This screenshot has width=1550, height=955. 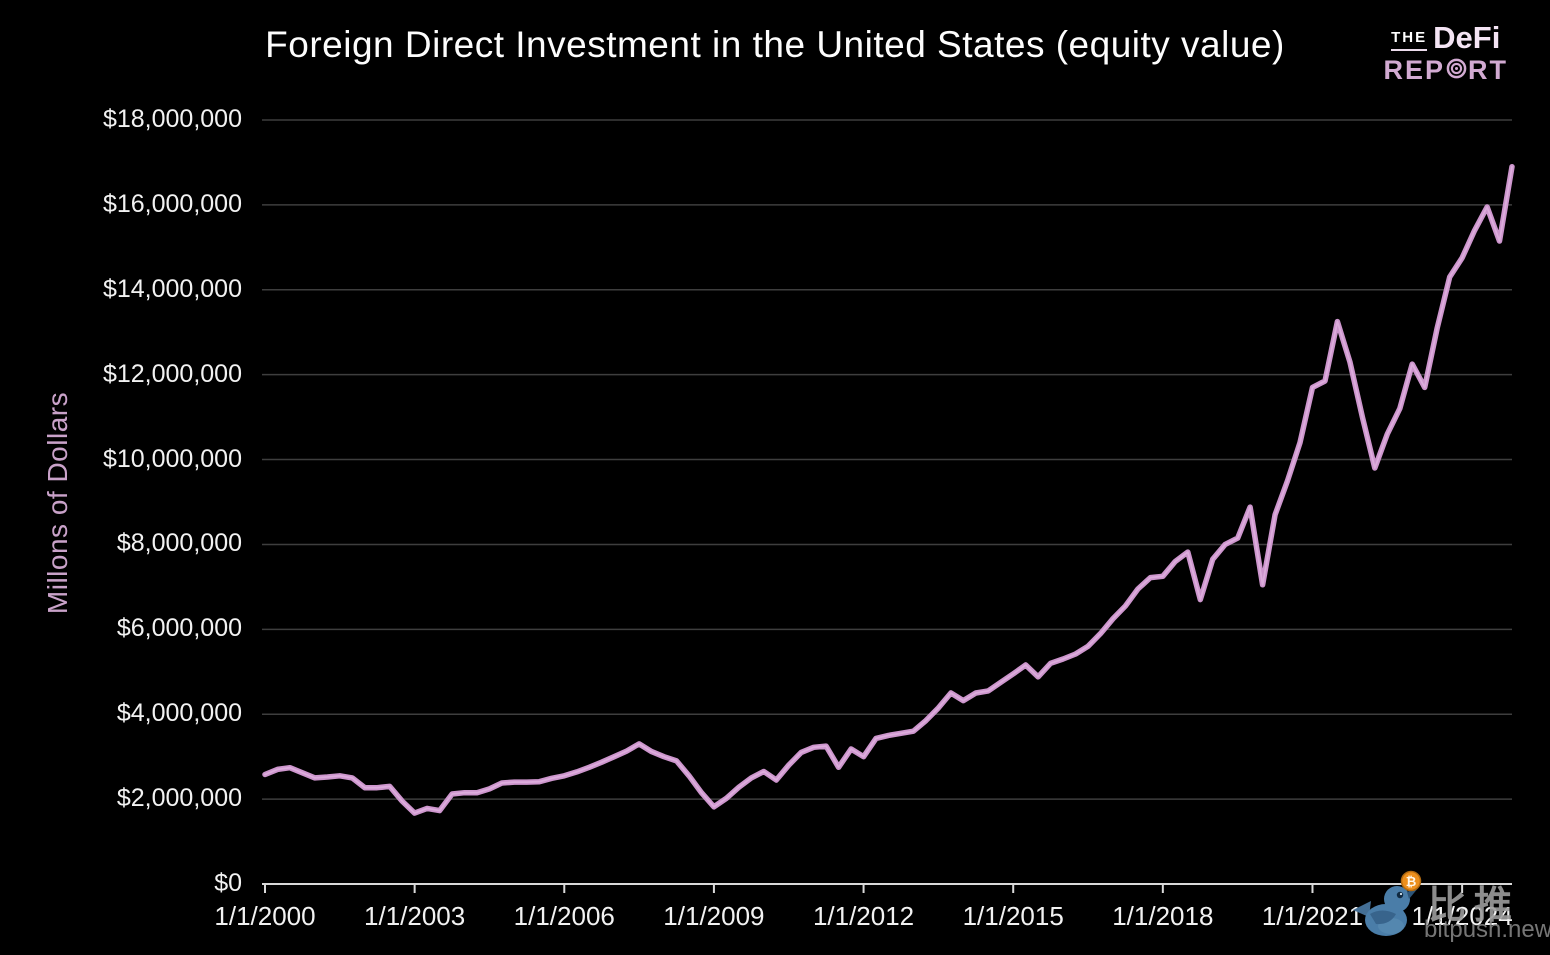 What do you see at coordinates (172, 203) in the screenshot?
I see `y-tick-label: $16,000,000` at bounding box center [172, 203].